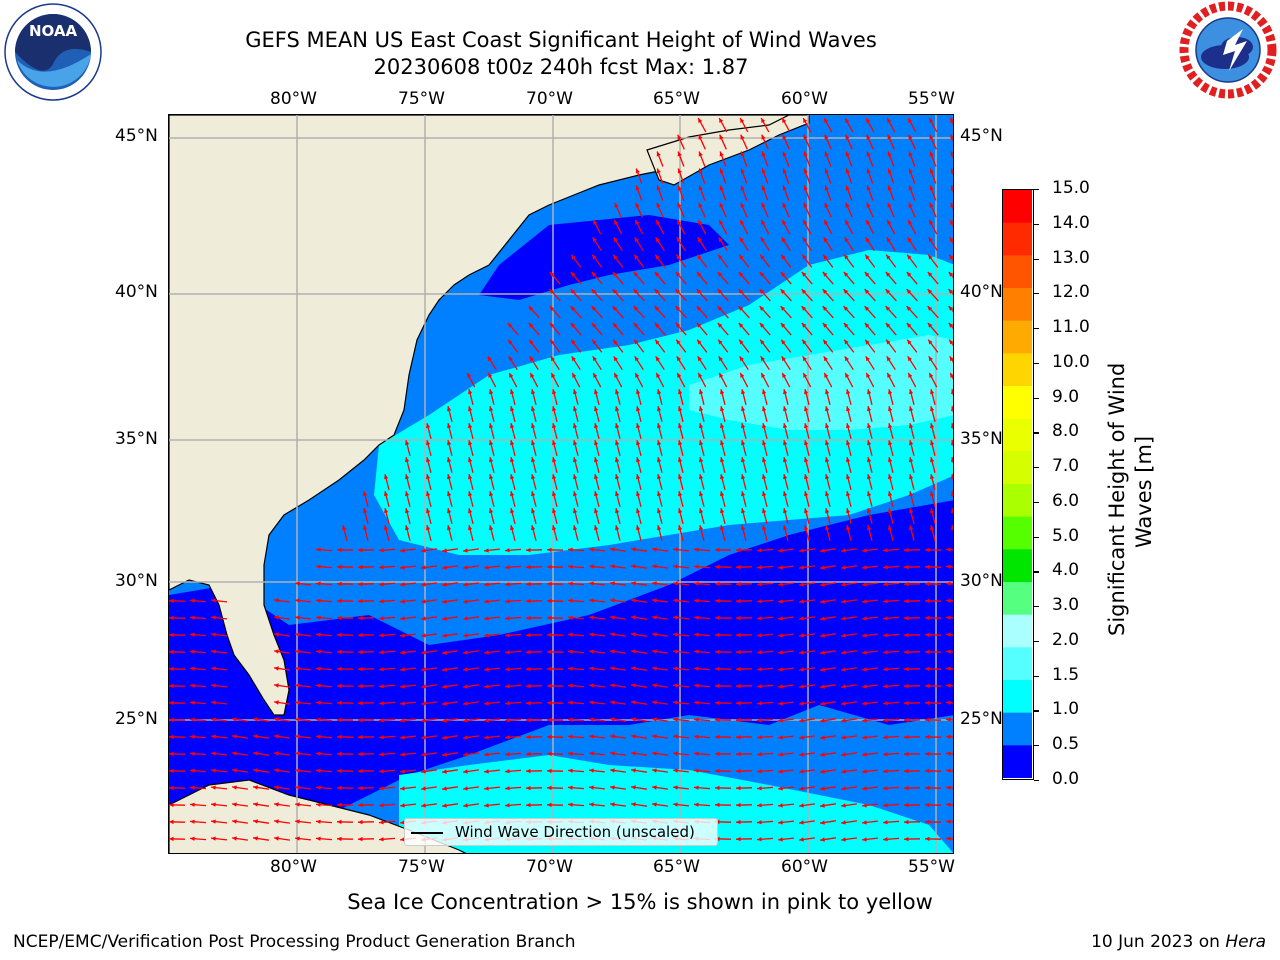 This screenshot has height=960, width=1280. I want to click on colorbar-tick-label: 15.0, so click(1071, 188).